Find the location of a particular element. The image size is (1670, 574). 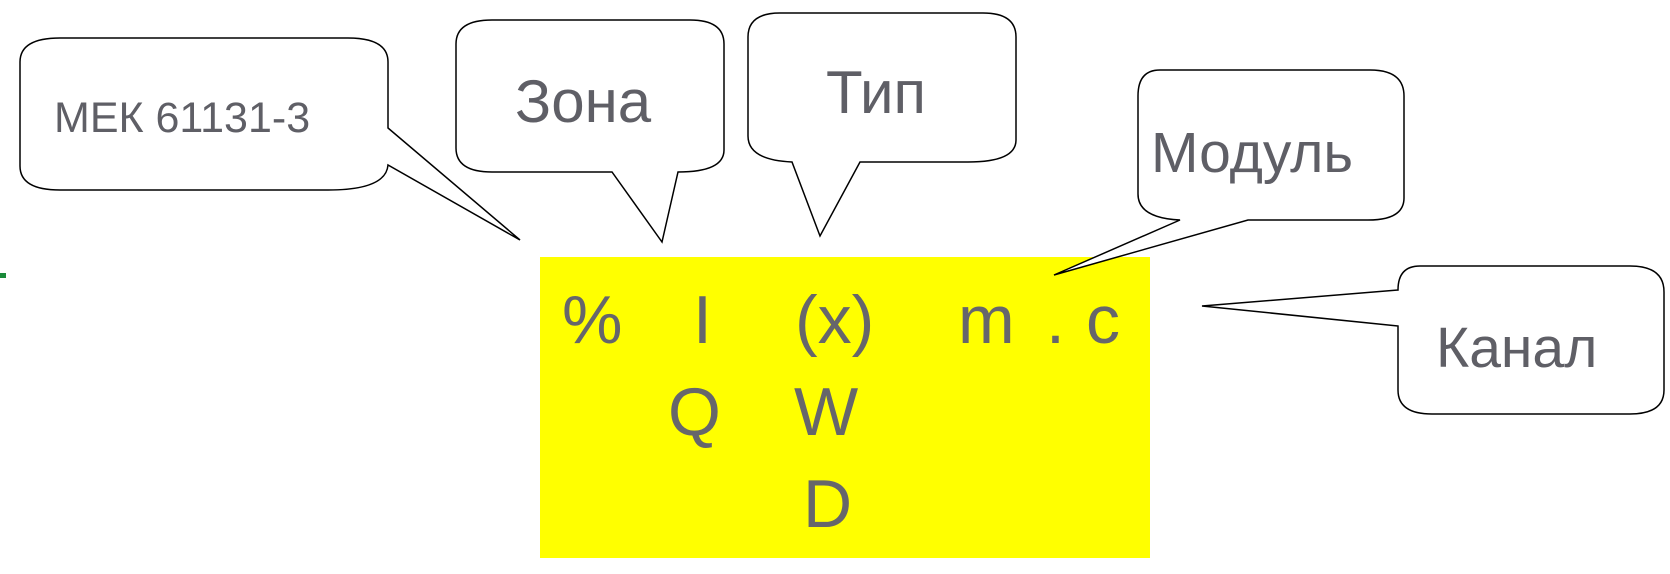

callout-channel-bubble is located at coordinates (1433, 340).